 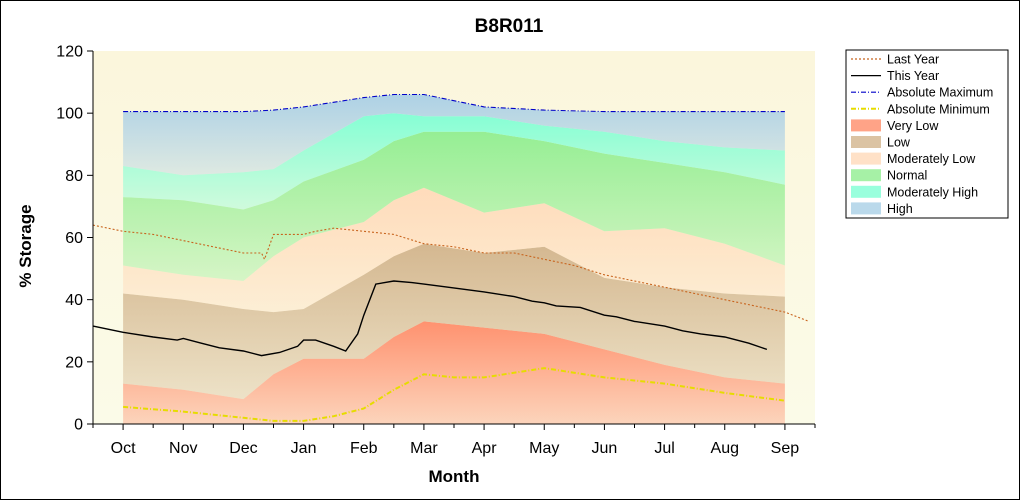 What do you see at coordinates (605, 448) in the screenshot?
I see `x-tick-label: Jun` at bounding box center [605, 448].